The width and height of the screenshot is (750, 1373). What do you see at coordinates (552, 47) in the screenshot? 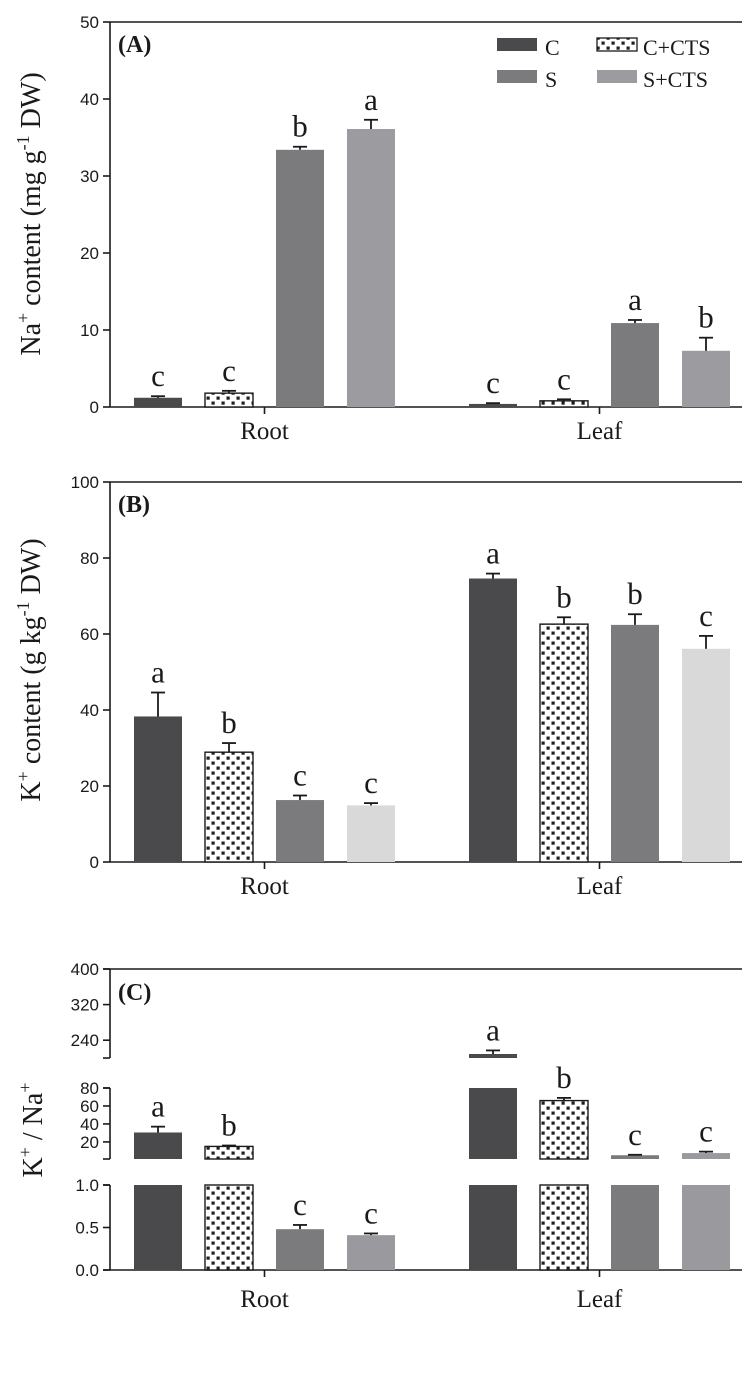
I see `legend-label: C` at bounding box center [552, 47].